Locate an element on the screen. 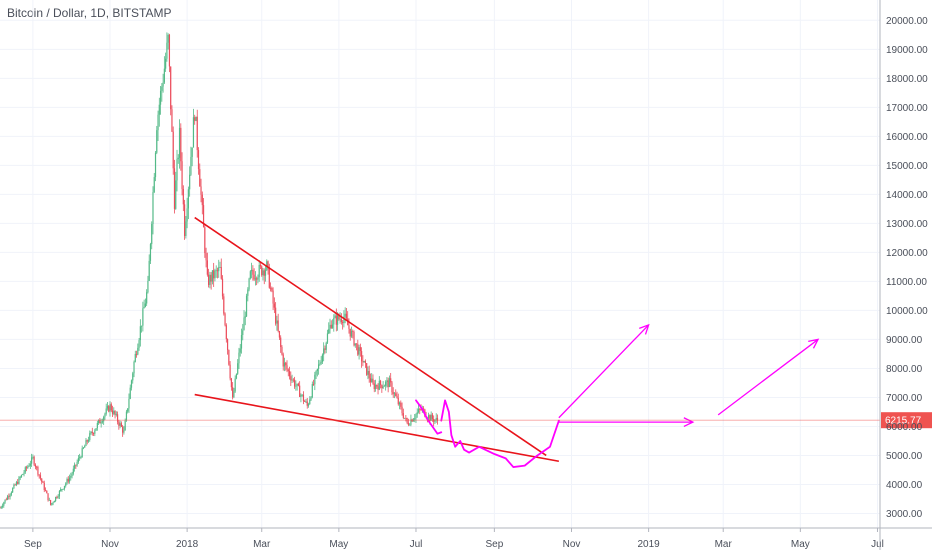 The width and height of the screenshot is (932, 550). y-tick-label: 4000.00 is located at coordinates (904, 485).